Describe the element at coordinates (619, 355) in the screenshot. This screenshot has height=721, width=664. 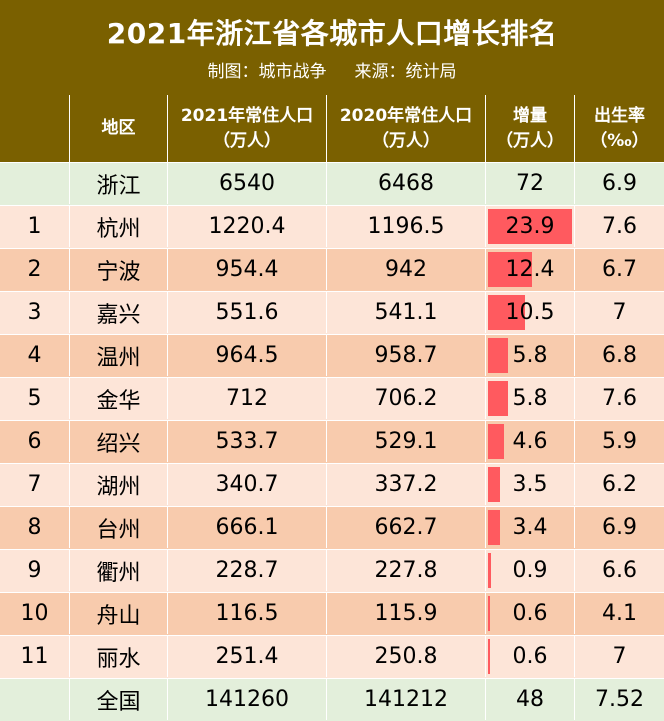
I see `birth-rate-cell: 6.8` at that location.